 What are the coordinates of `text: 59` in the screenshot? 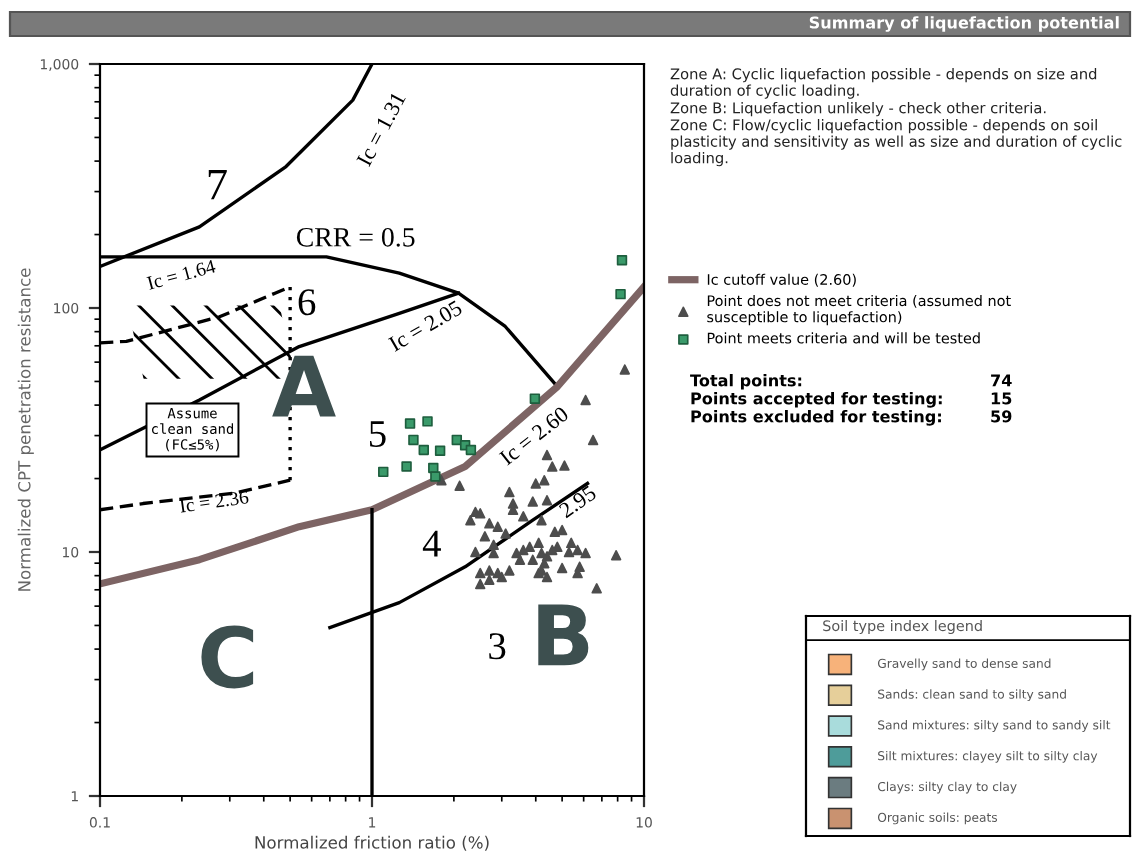 It's located at (1001, 416).